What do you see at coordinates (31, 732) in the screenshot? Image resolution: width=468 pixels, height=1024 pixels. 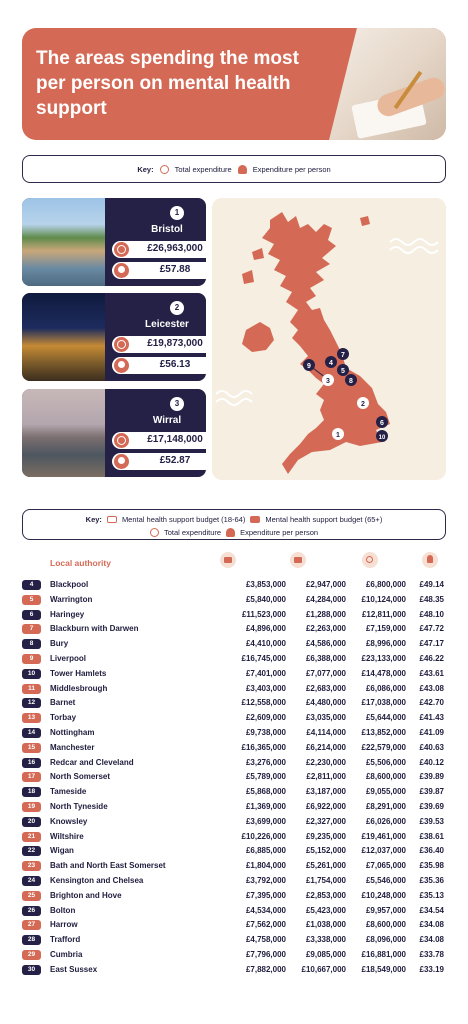 I see `rank-badge: 14` at bounding box center [31, 732].